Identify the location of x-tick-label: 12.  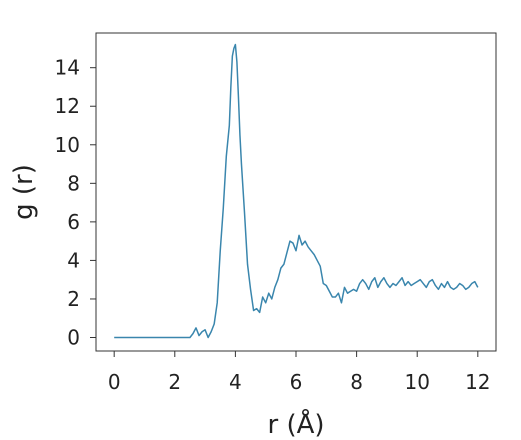
(477, 382).